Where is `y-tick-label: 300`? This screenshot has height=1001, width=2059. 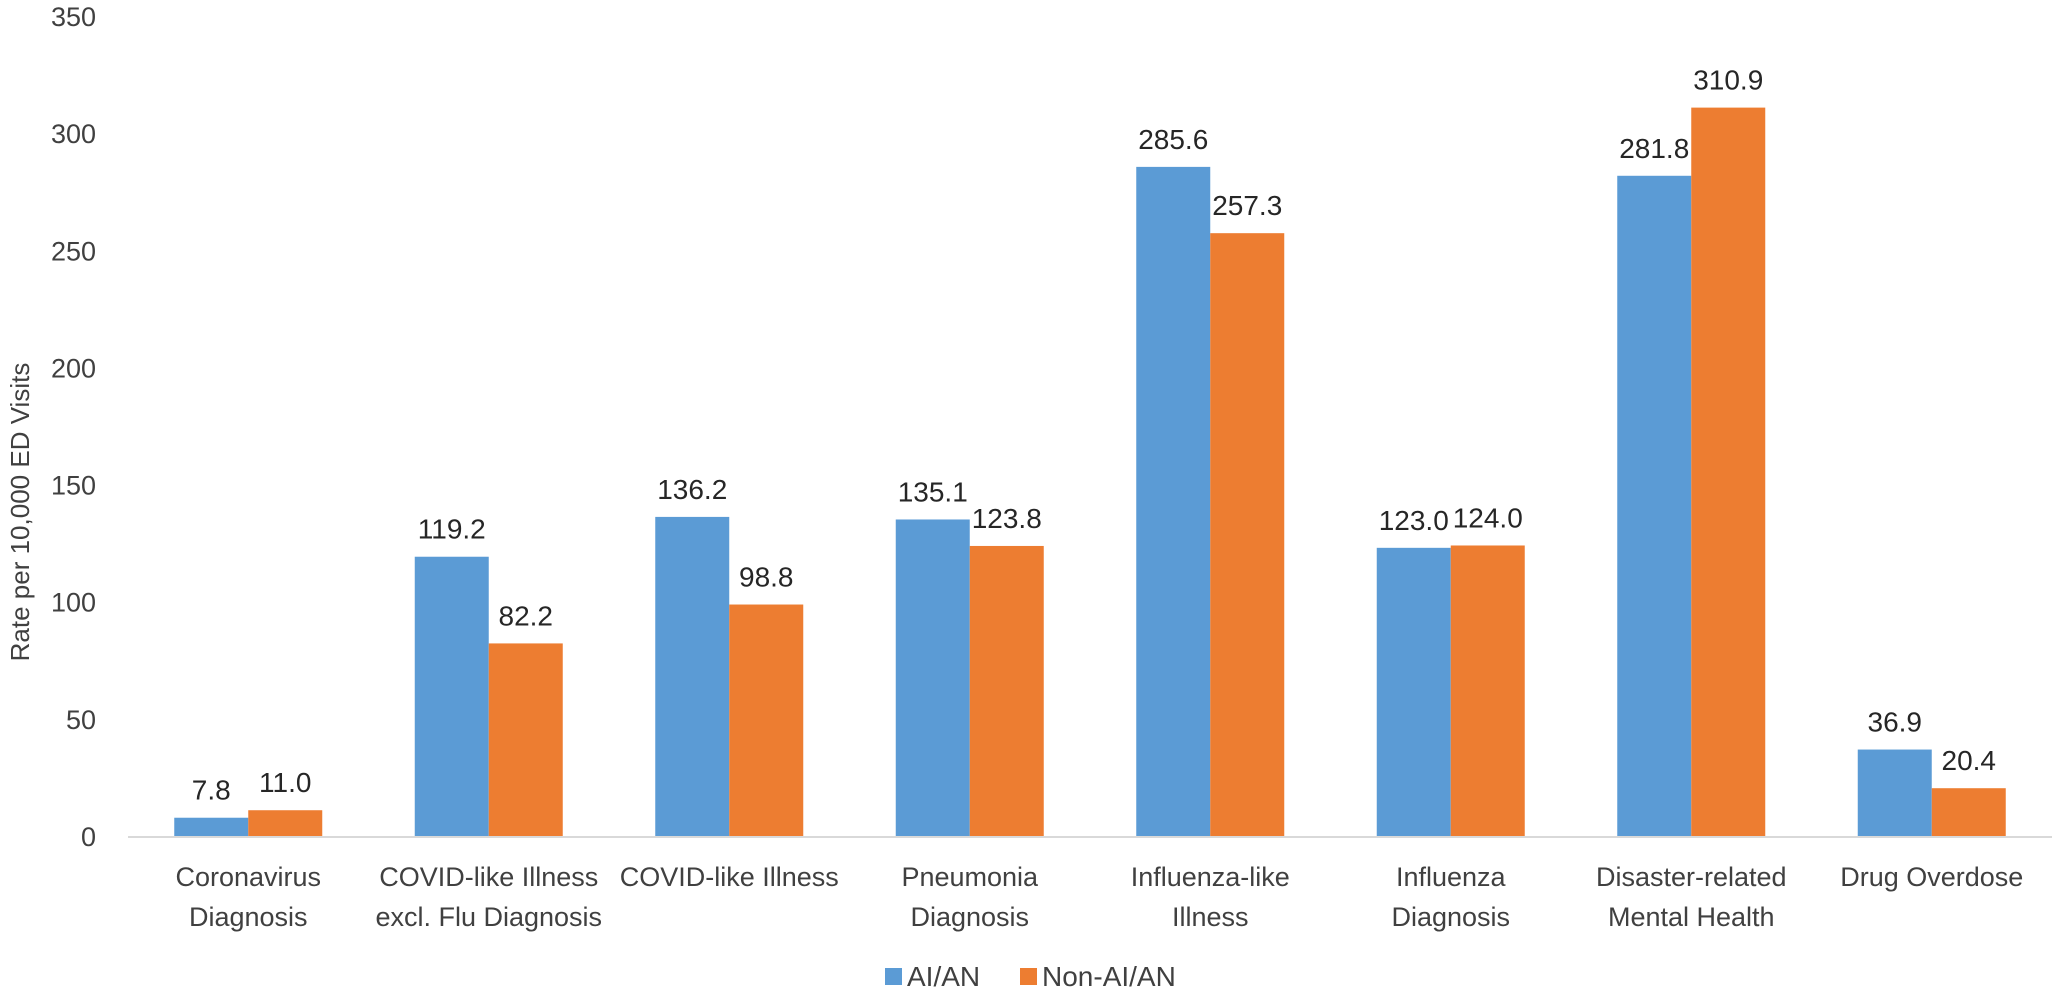
y-tick-label: 300 is located at coordinates (73, 134).